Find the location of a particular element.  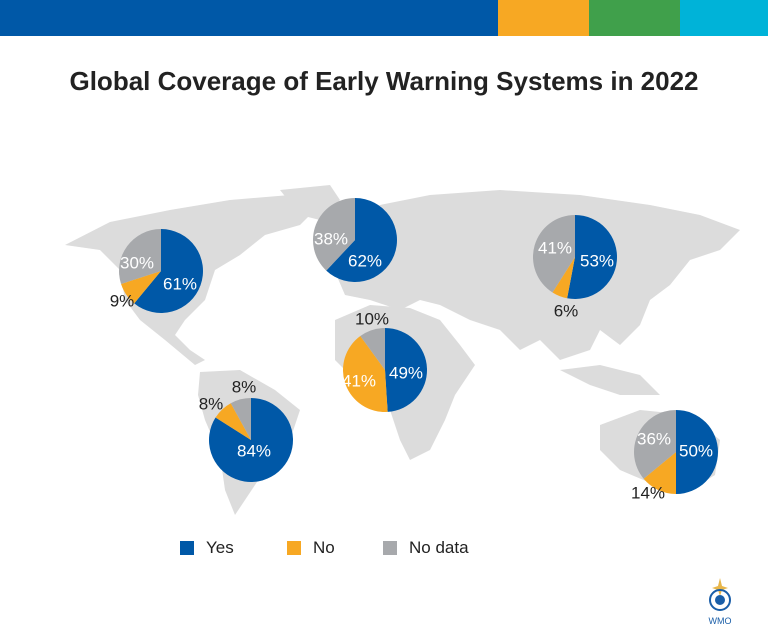

pie-slice-oceania-yes is located at coordinates (697, 452).